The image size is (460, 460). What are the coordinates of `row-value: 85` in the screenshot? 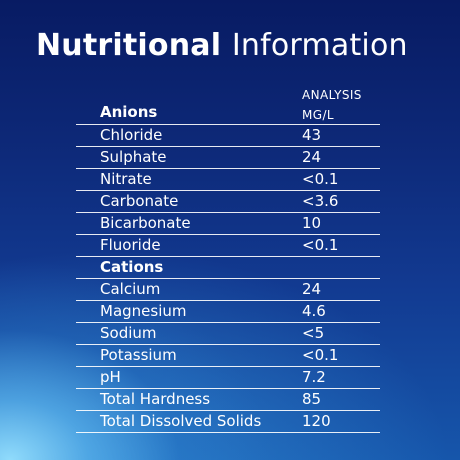 It's located at (312, 399).